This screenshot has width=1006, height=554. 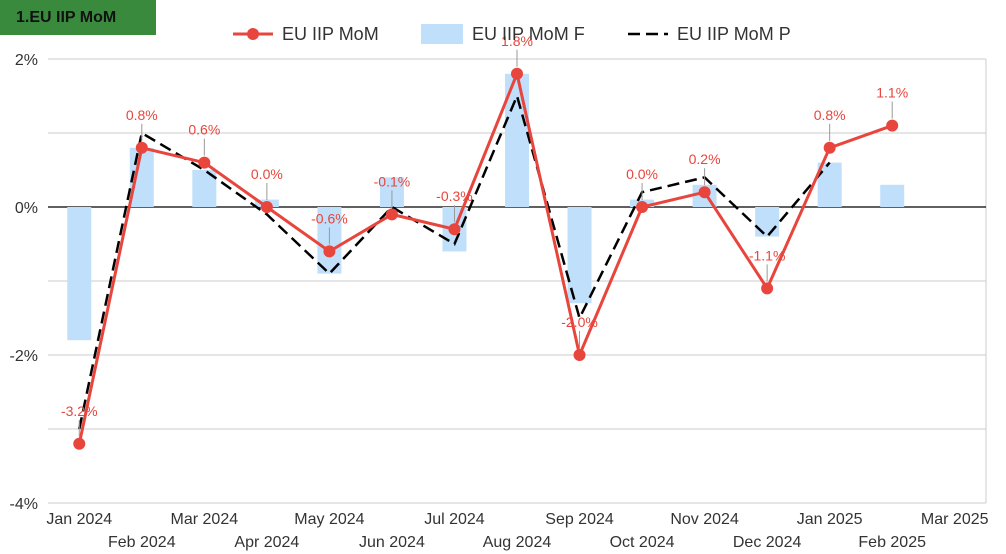 What do you see at coordinates (253, 34) in the screenshot?
I see `legend-marker-swatch` at bounding box center [253, 34].